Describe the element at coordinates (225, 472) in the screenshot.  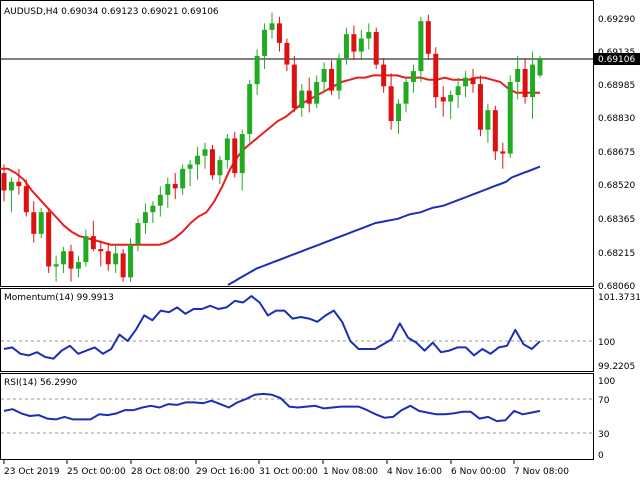
I see `time-label: 29 Oct 16:00` at that location.